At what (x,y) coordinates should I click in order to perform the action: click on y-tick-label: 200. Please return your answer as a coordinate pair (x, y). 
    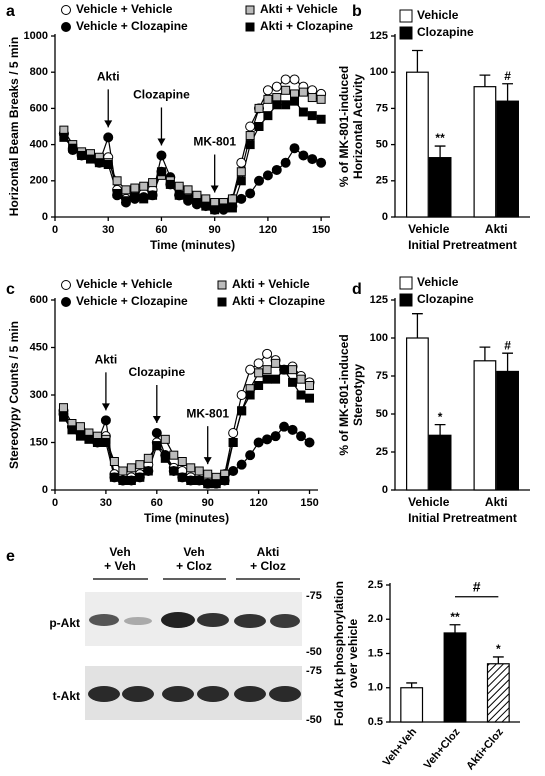
    Looking at the image, I should click on (39, 181).